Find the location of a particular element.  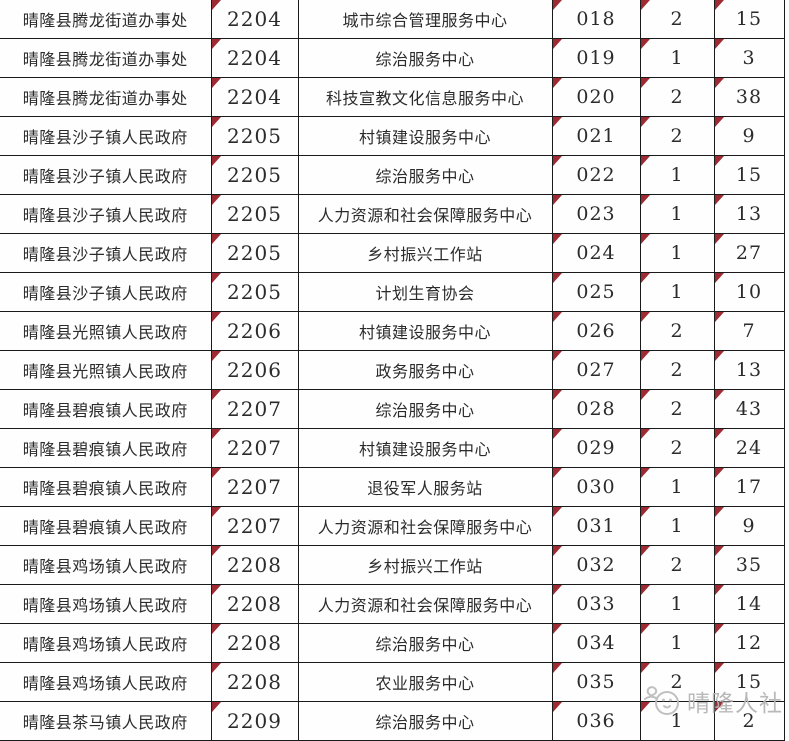

table-row: 晴隆县腾龙街道办事处 2204 综治服务中心 019 1 3 is located at coordinates (392, 58).